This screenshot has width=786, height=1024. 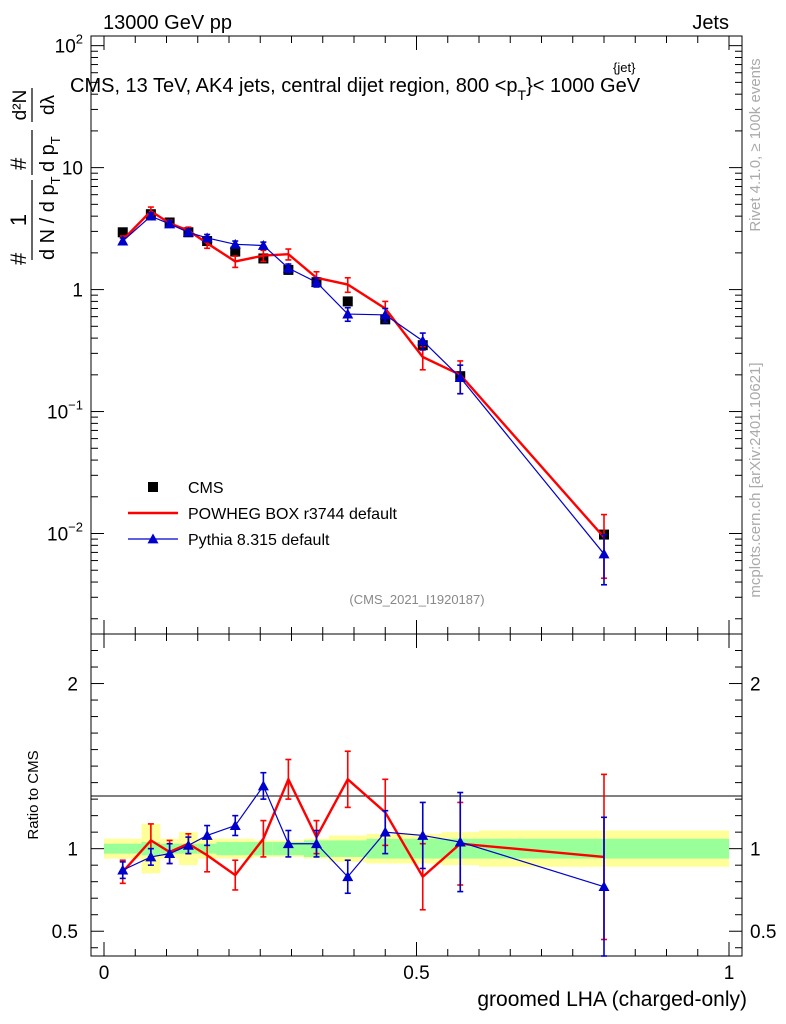 I want to click on plot-title-end: }< 1000 GeV, so click(x=583, y=86).